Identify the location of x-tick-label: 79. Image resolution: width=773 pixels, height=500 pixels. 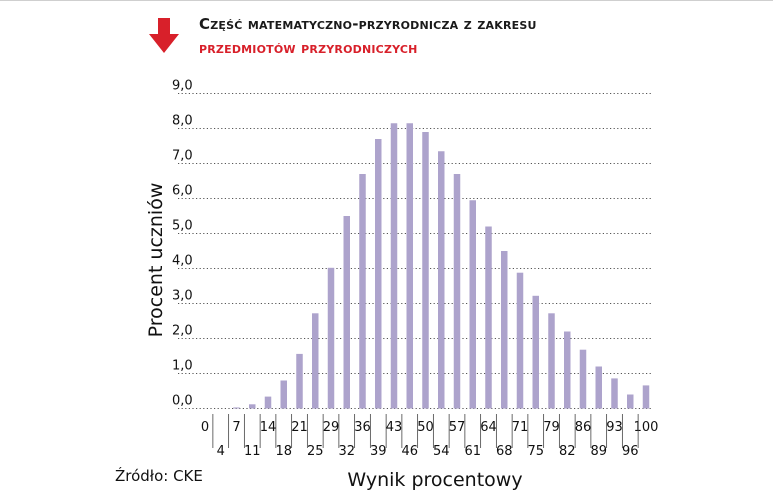
(551, 427).